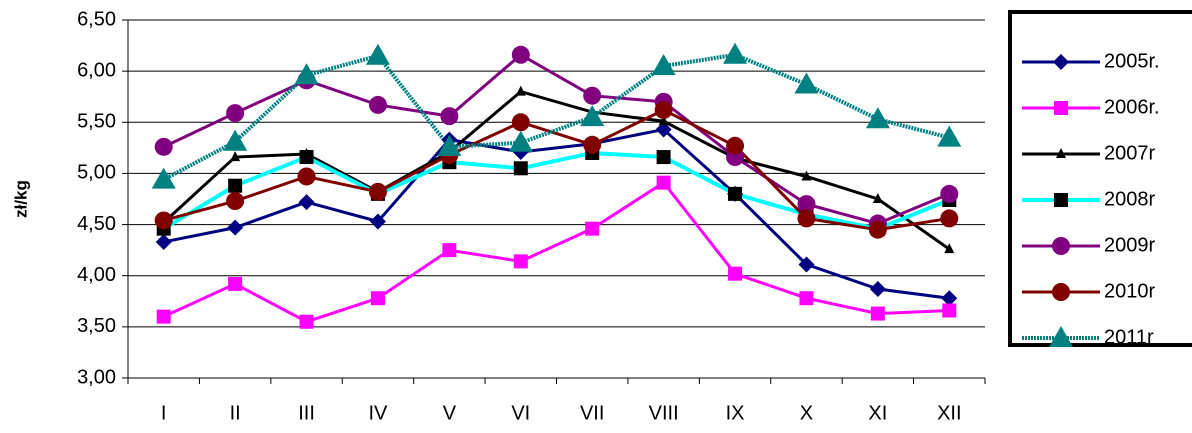 This screenshot has height=433, width=1192. What do you see at coordinates (96, 19) in the screenshot?
I see `y-tick-label: 6,50` at bounding box center [96, 19].